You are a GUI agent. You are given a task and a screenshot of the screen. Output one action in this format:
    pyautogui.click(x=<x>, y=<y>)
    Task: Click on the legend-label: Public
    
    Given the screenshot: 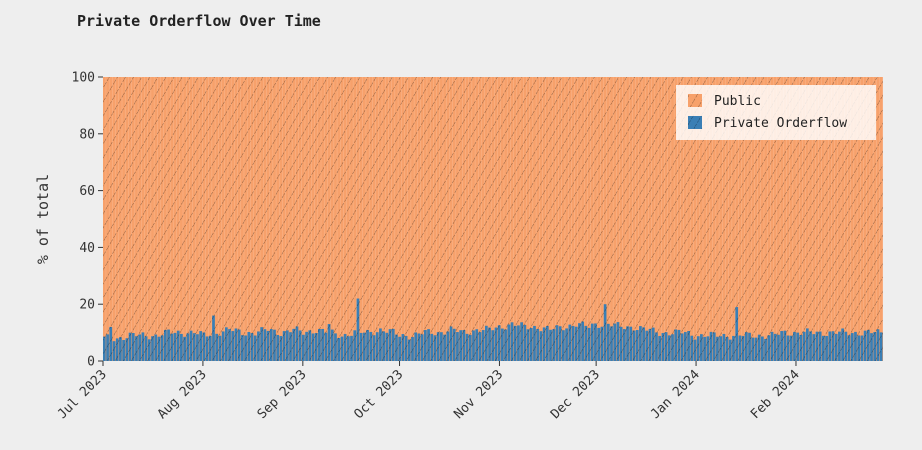 What is the action you would take?
    pyautogui.click(x=737, y=101)
    